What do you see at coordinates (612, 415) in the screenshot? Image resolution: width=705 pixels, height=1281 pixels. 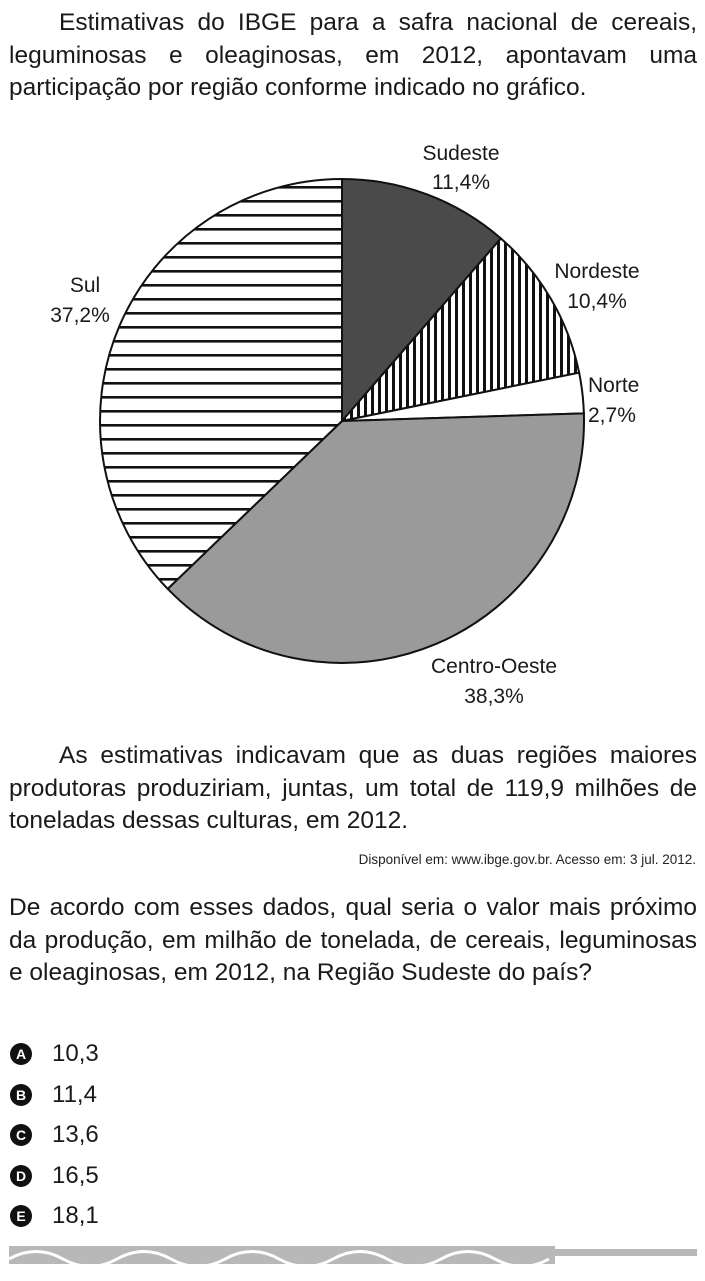 I see `slice-label-value: 2,7%` at bounding box center [612, 415].